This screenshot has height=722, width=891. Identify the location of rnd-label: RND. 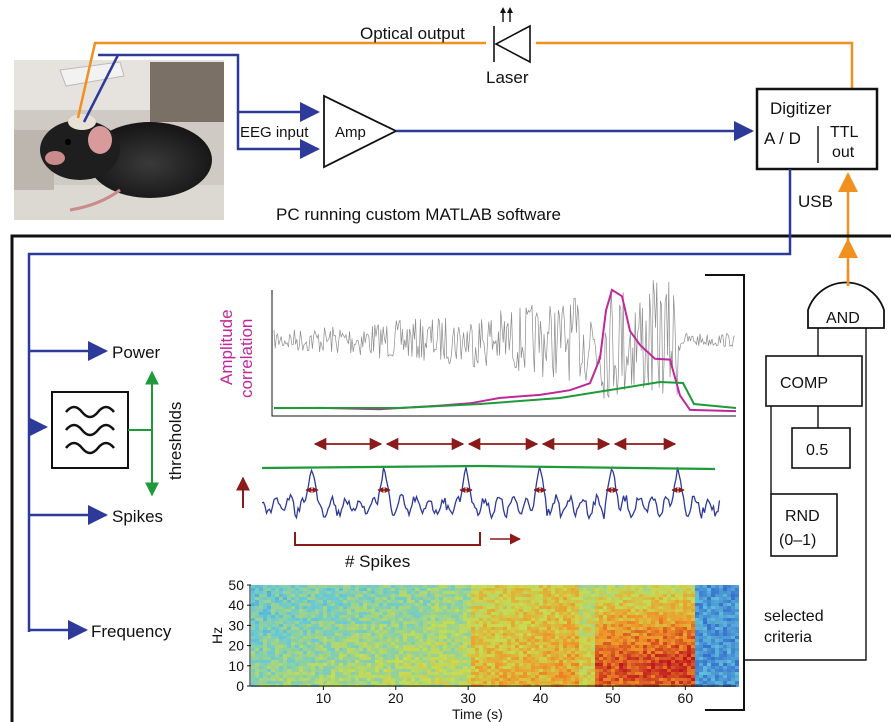
(802, 516).